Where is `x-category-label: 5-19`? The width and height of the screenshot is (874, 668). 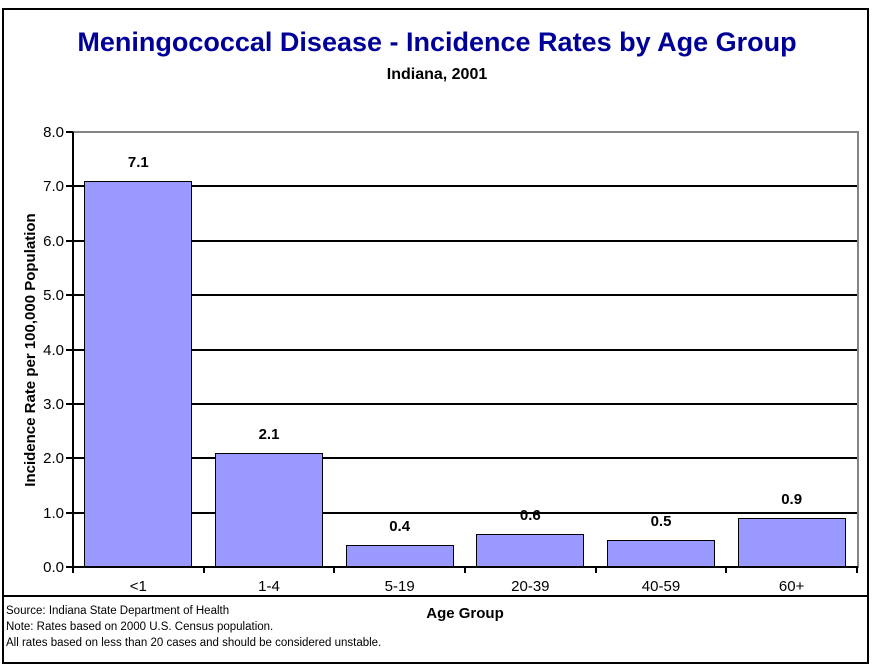 x-category-label: 5-19 is located at coordinates (399, 586).